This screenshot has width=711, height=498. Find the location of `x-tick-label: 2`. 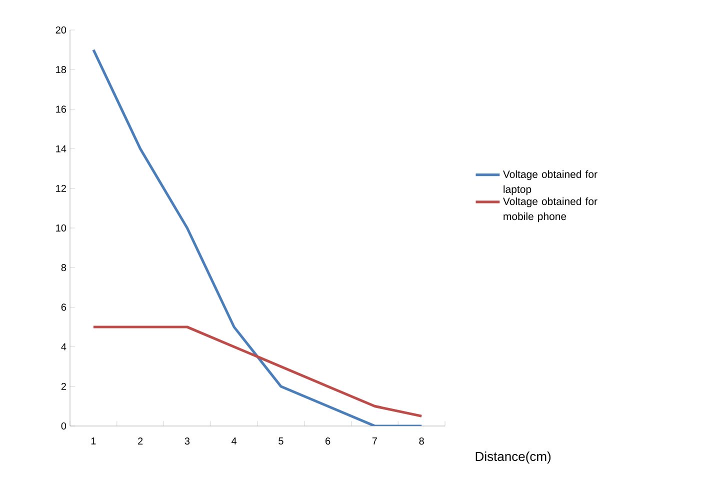

x-tick-label: 2 is located at coordinates (140, 441).